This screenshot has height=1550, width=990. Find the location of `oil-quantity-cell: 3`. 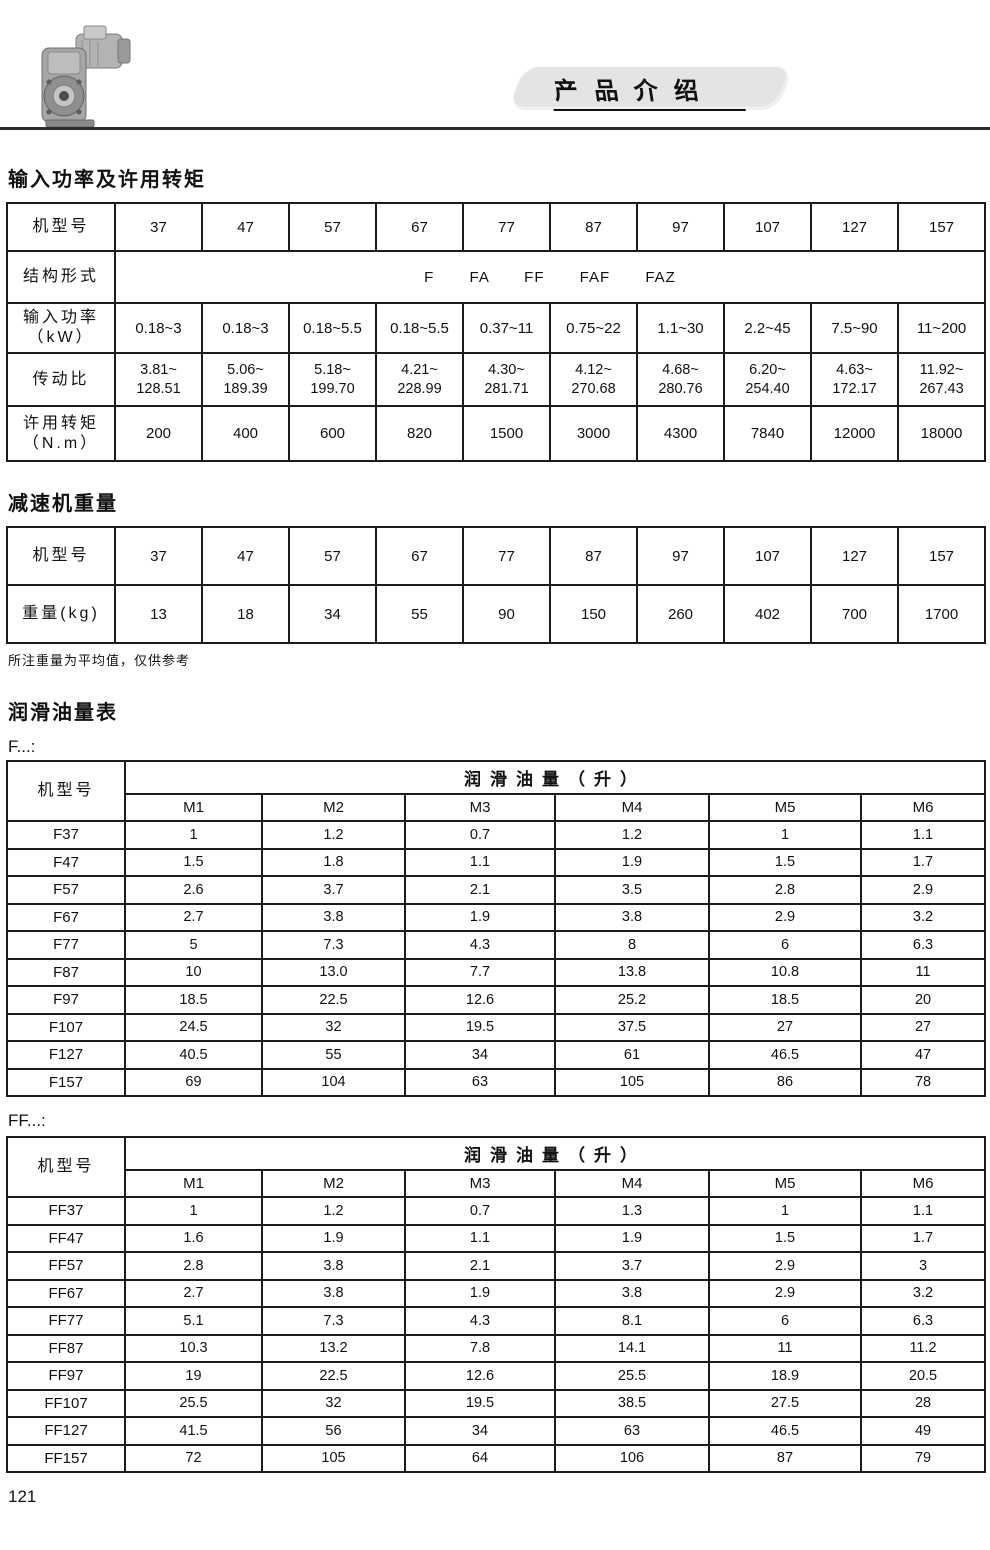

oil-quantity-cell: 3 is located at coordinates (923, 1266).